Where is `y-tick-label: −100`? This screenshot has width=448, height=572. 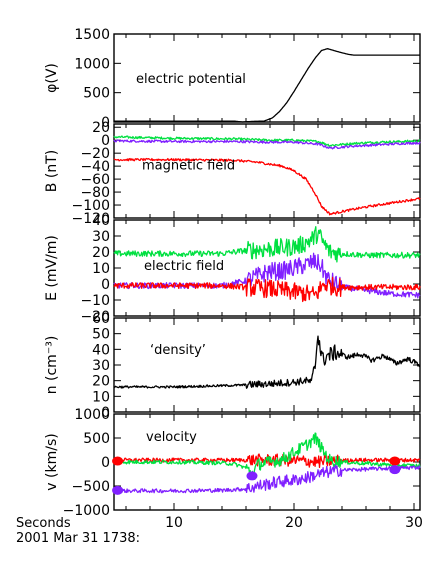
y-tick-label: −100 is located at coordinates (91, 206).